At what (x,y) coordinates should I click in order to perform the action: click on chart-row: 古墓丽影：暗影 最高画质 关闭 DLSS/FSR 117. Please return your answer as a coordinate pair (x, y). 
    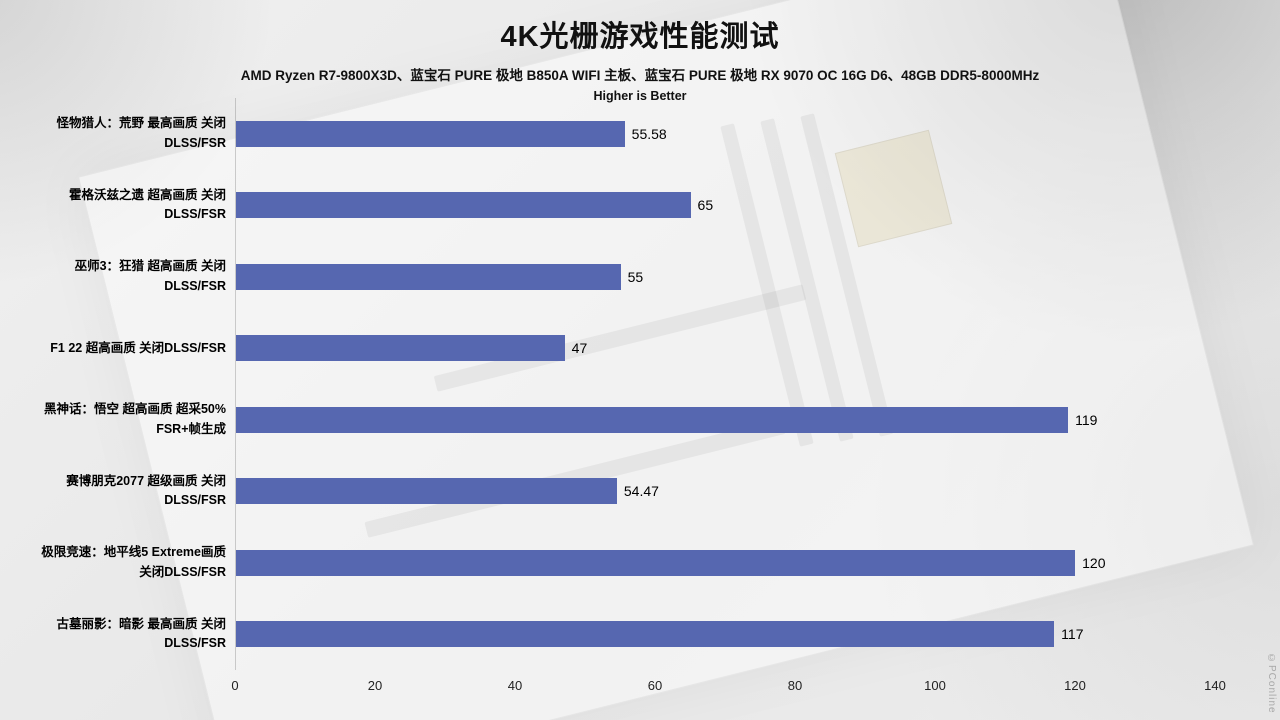
    Looking at the image, I should click on (607, 634).